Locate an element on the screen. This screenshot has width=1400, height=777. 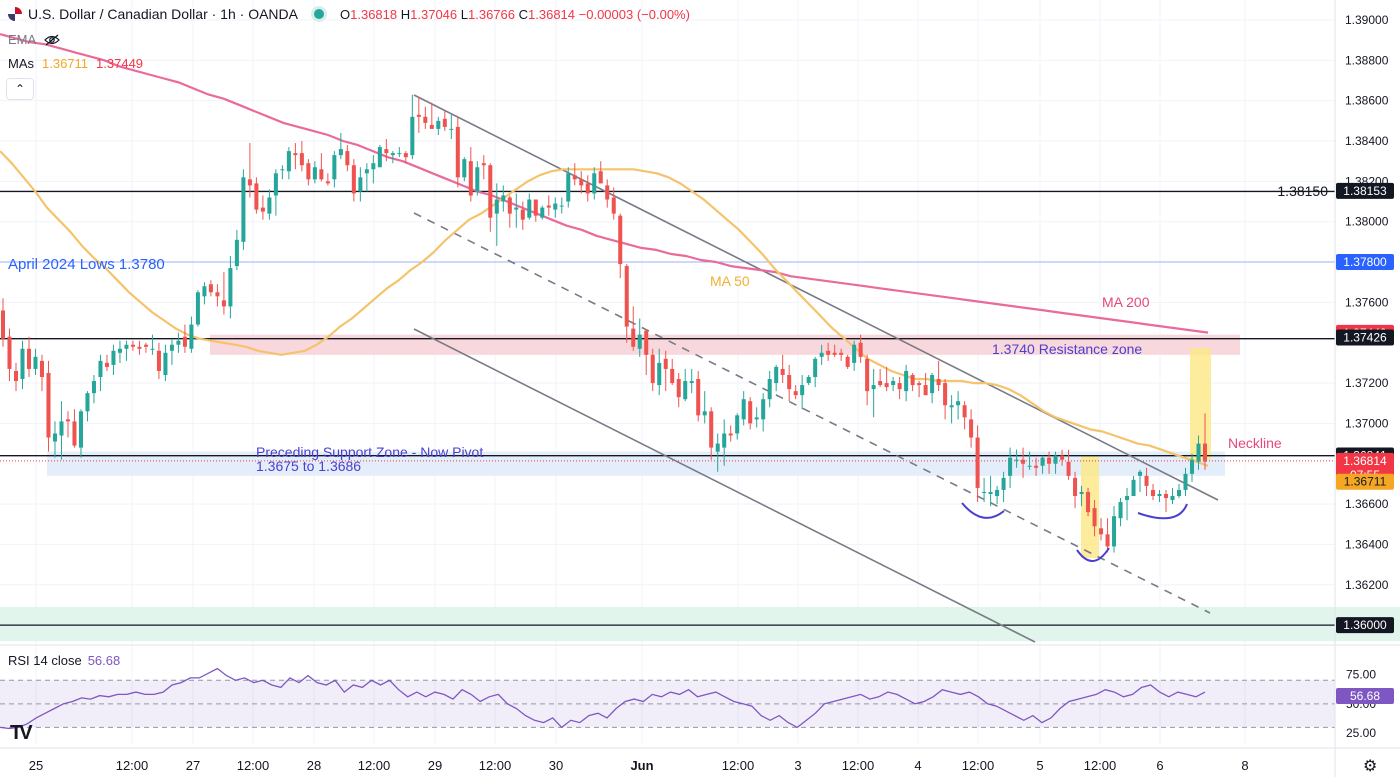
price-tick-label: 1.36200 is located at coordinates (1367, 585).